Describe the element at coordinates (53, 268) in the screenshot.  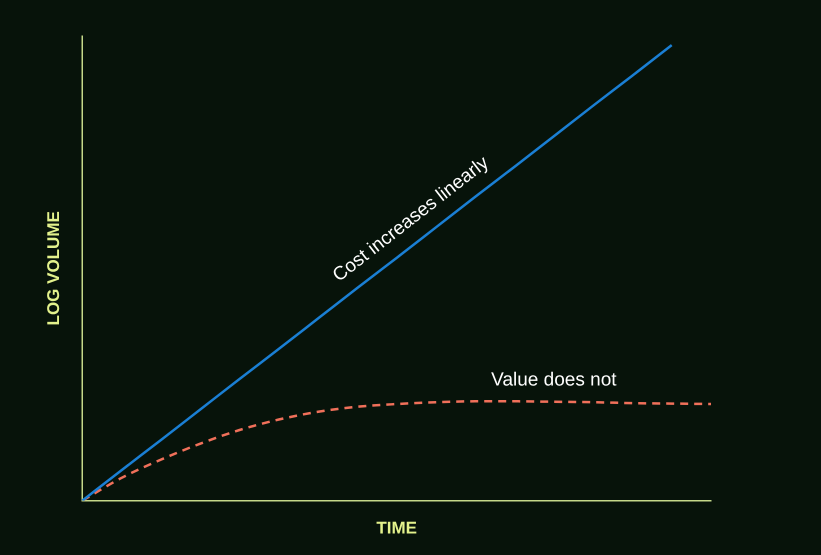
I see `y-axis-title: LOG VOLUME` at that location.